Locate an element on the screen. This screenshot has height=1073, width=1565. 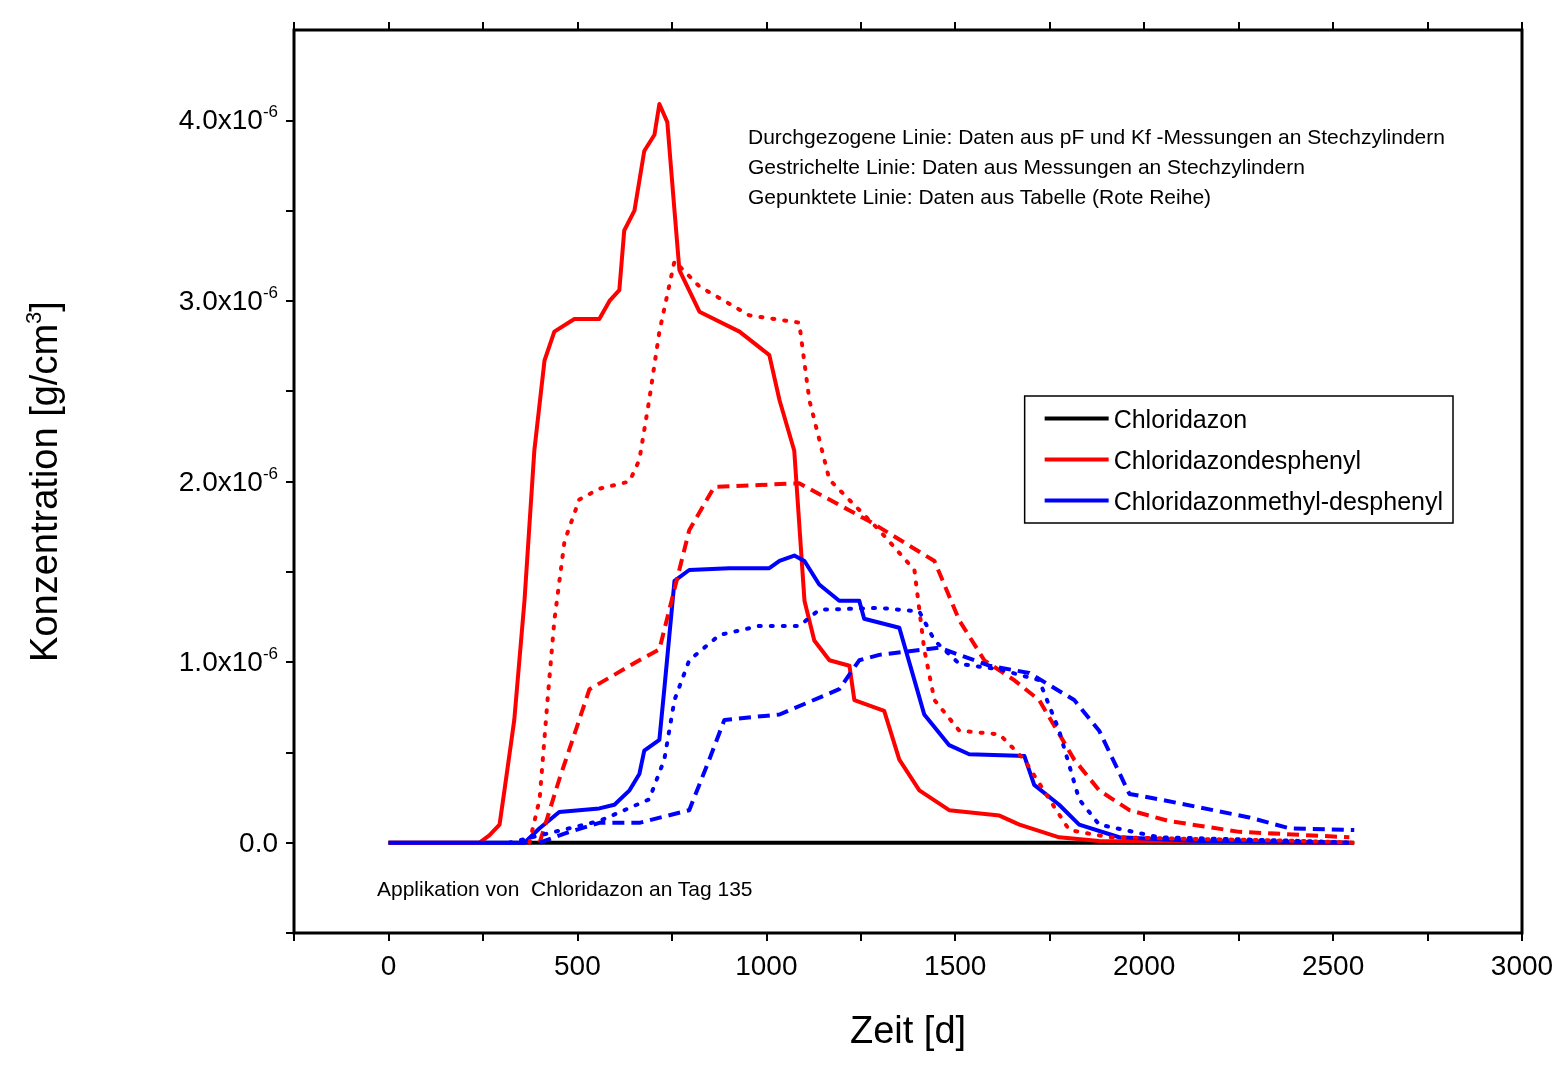
x-tick-label: 3000 is located at coordinates (1522, 965).